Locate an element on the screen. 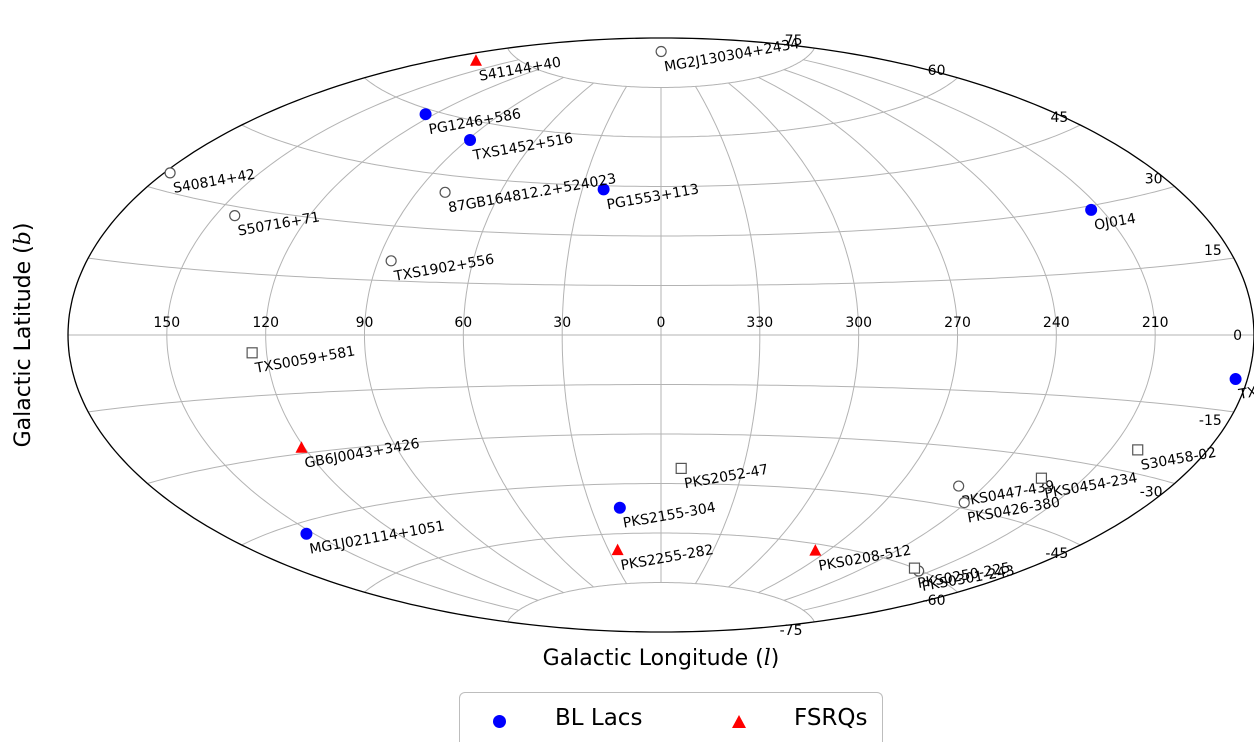 The image size is (1254, 742). longitude-tick-label: 330 is located at coordinates (759, 323).